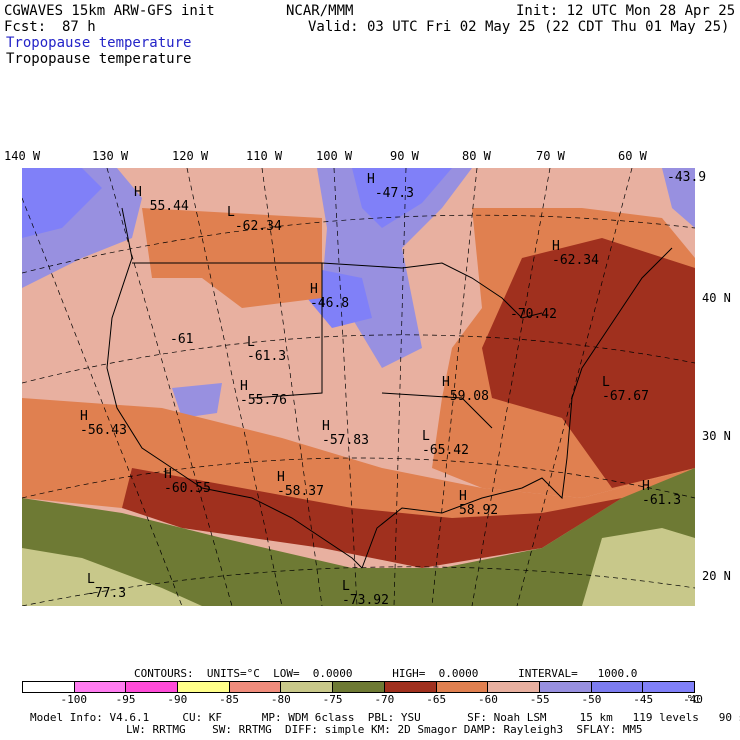 The image size is (740, 740). What do you see at coordinates (62, 203) in the screenshot?
I see `field-nw-warmest` at bounding box center [62, 203].